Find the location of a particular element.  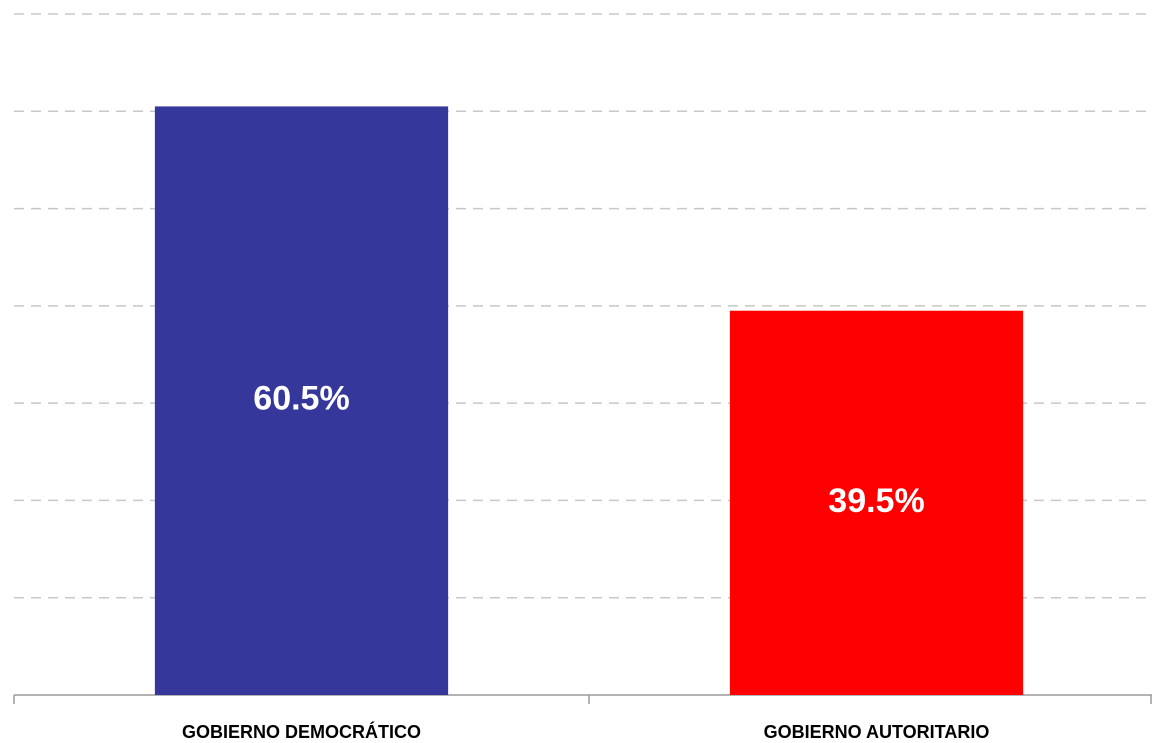

bar is located at coordinates (876, 502).